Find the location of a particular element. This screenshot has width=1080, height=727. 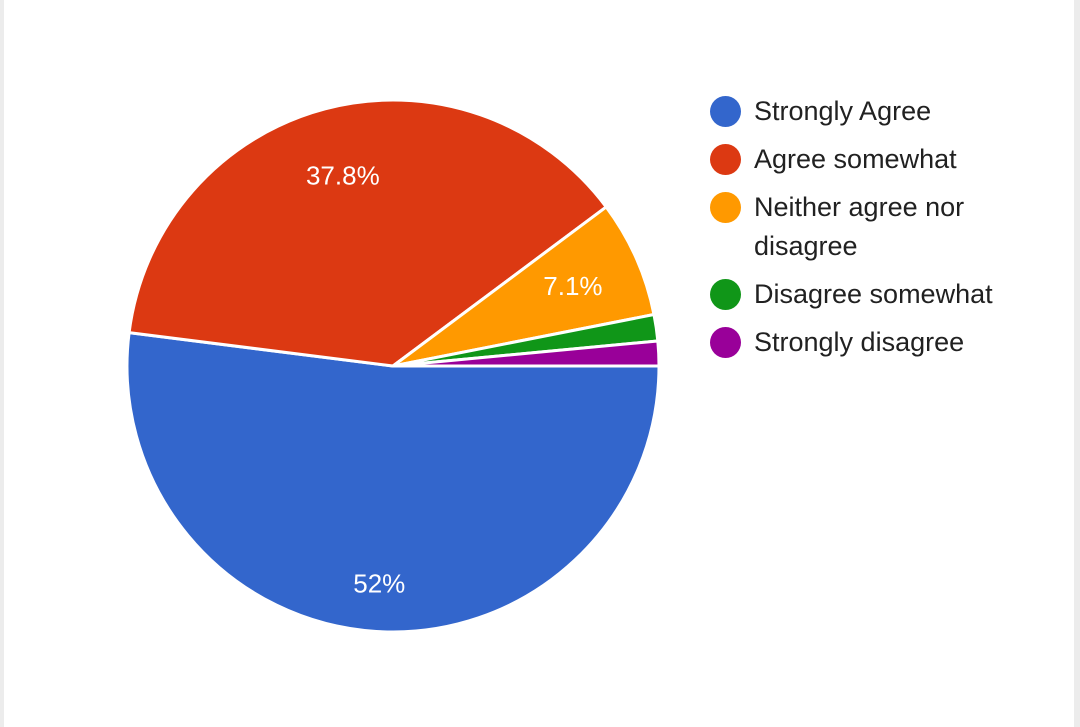

legend-label: Strongly disagree is located at coordinates (859, 342).